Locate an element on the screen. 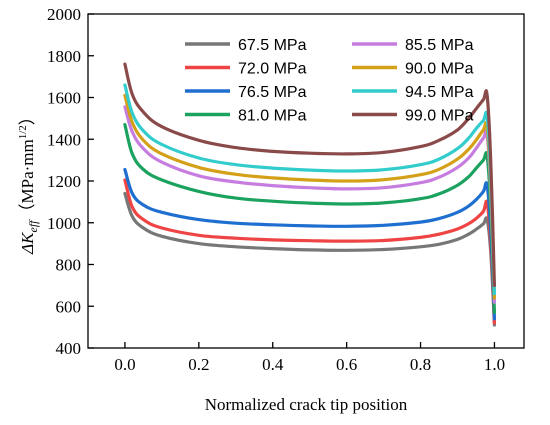 The height and width of the screenshot is (425, 550). y-tick-label-8: 2000 is located at coordinates (64, 14).